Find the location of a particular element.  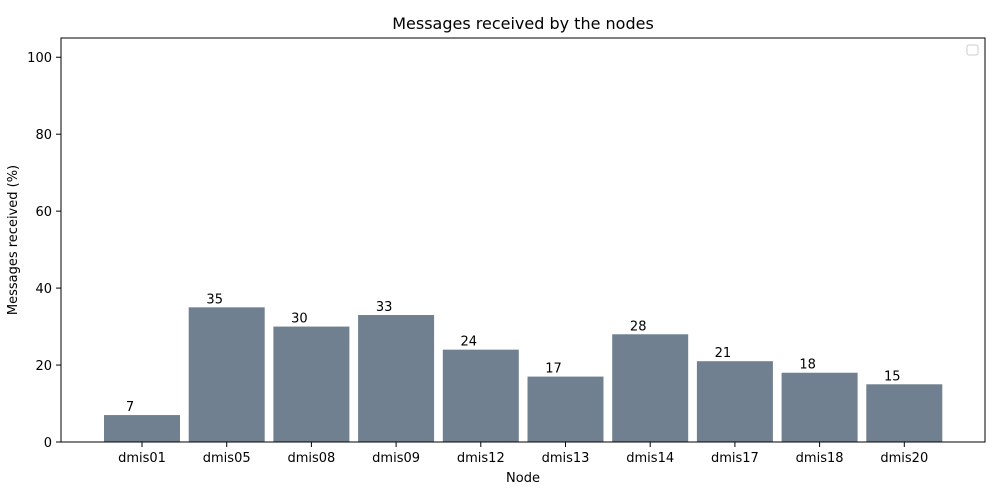

data-label-dmis17: 21 is located at coordinates (723, 353).